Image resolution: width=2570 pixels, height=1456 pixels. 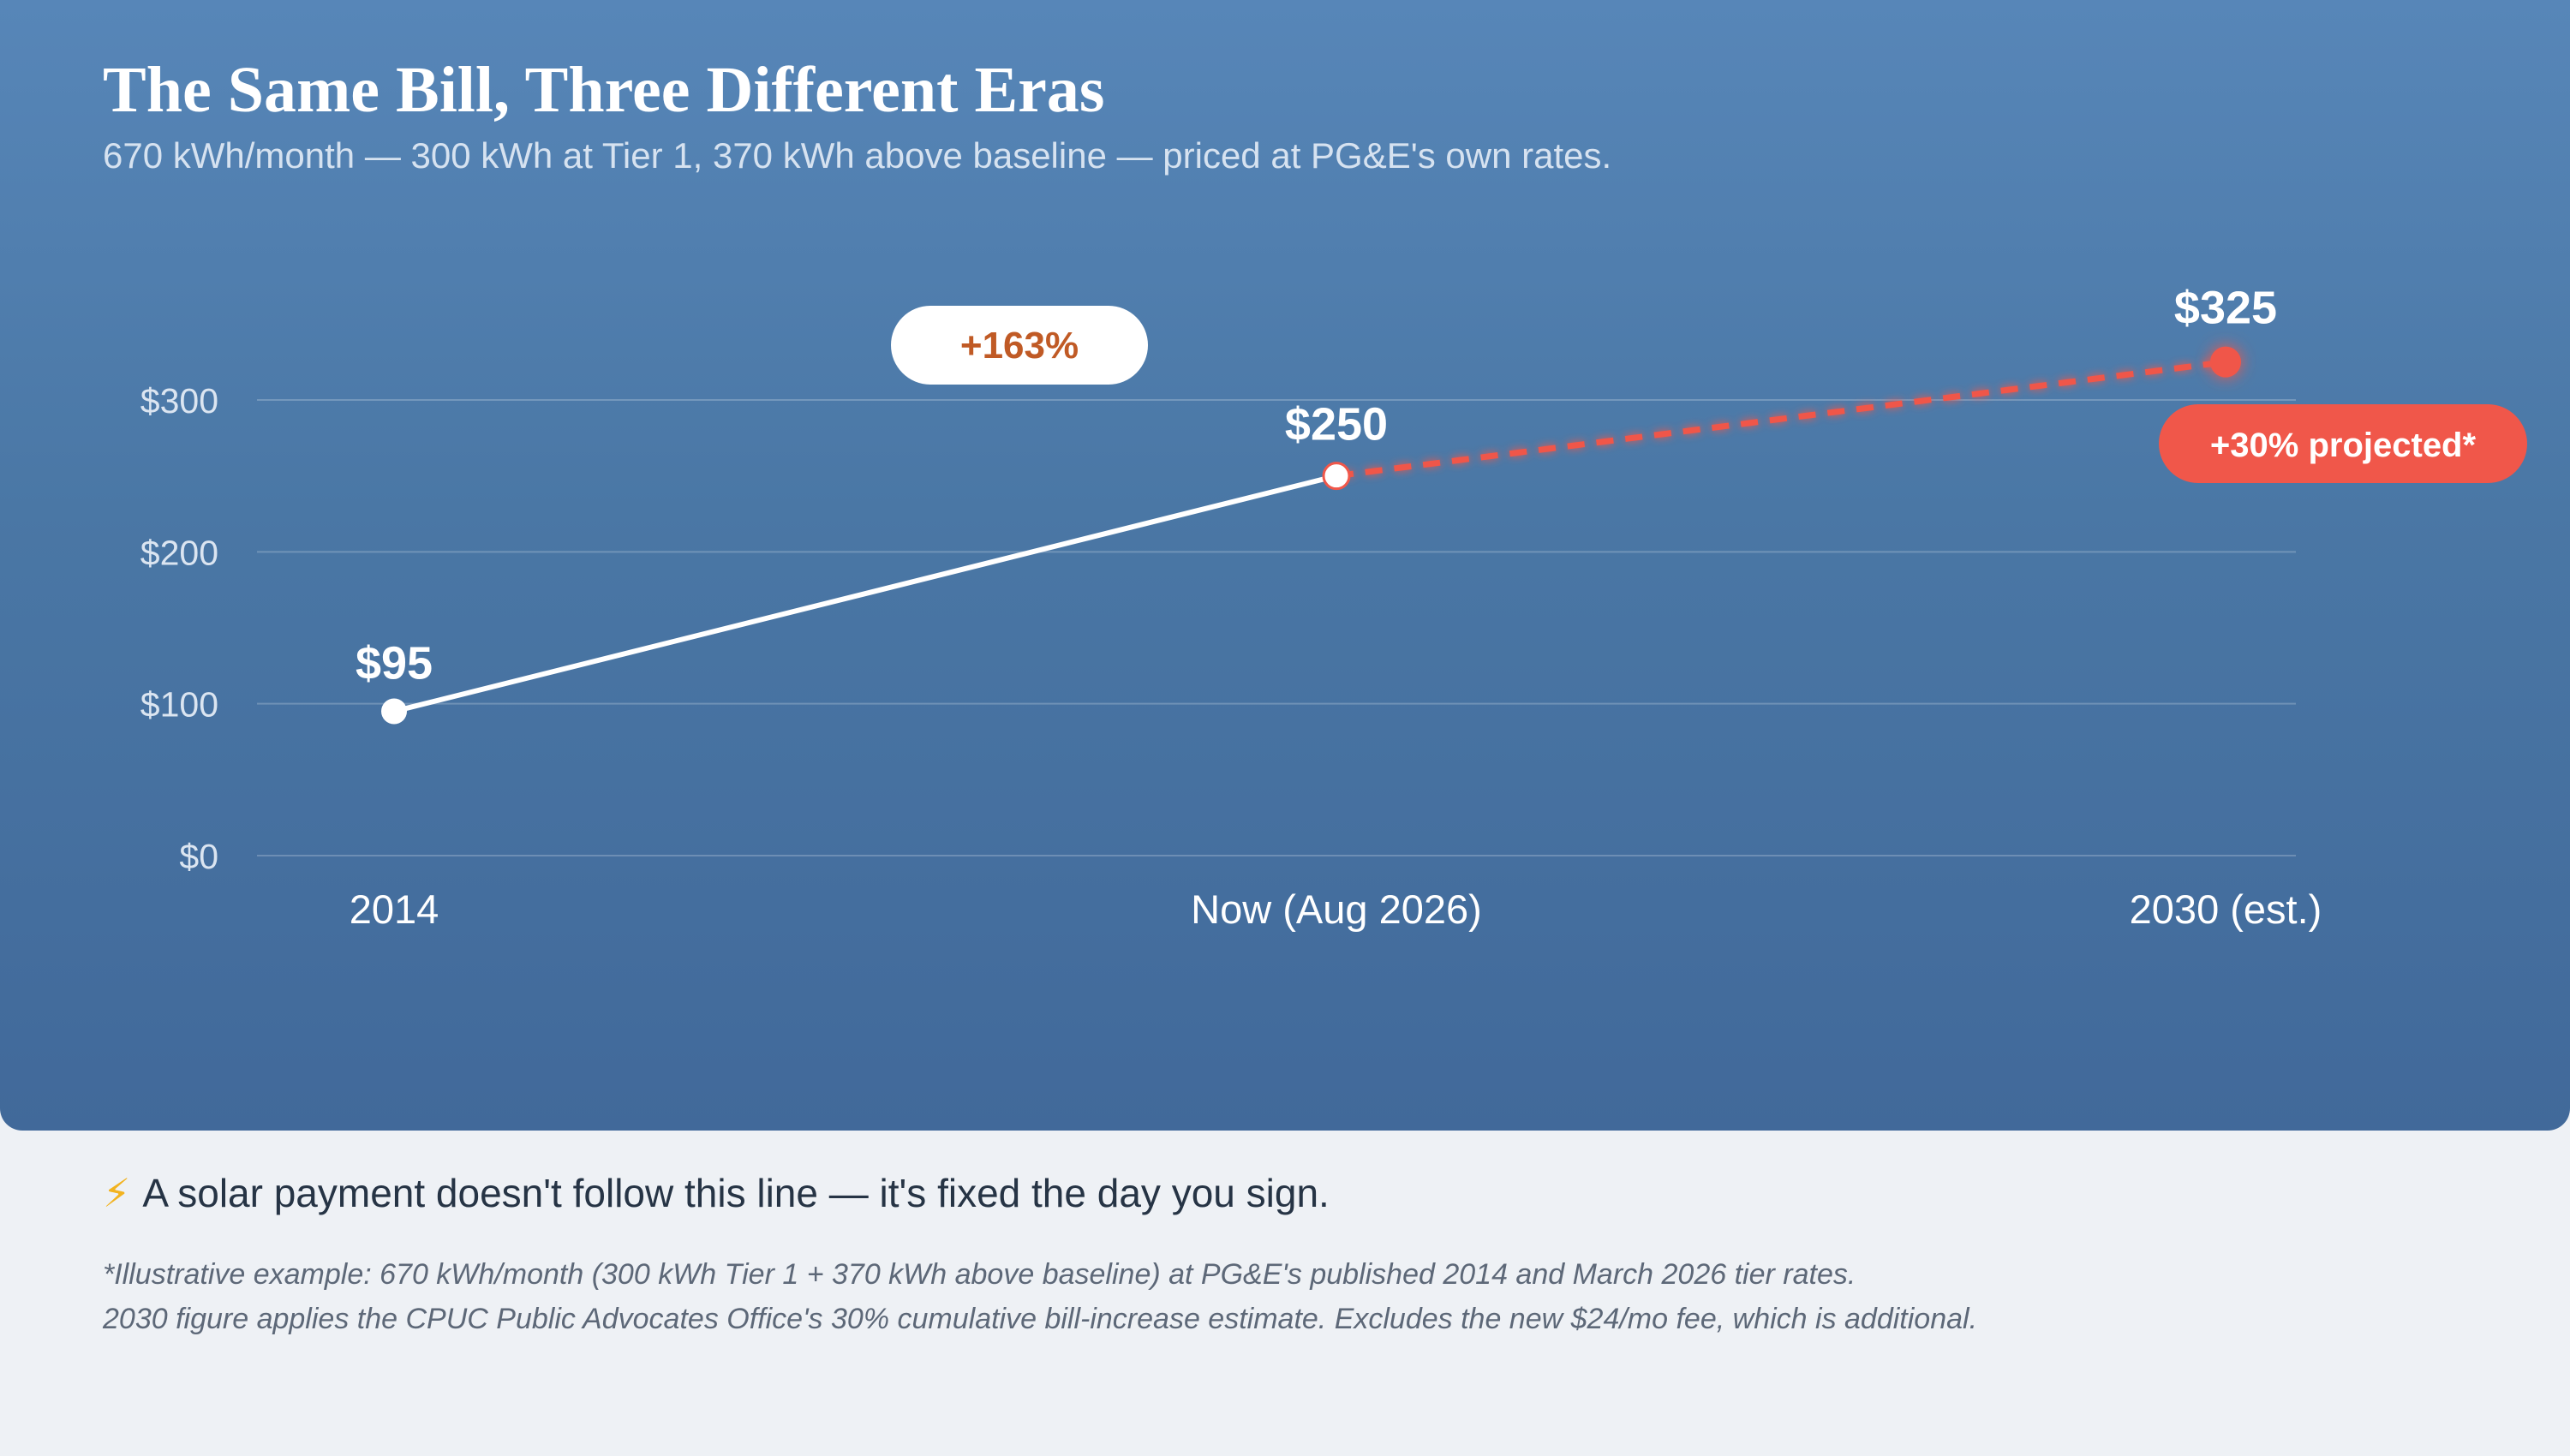 What do you see at coordinates (179, 552) in the screenshot?
I see `y-tick-label: $200` at bounding box center [179, 552].